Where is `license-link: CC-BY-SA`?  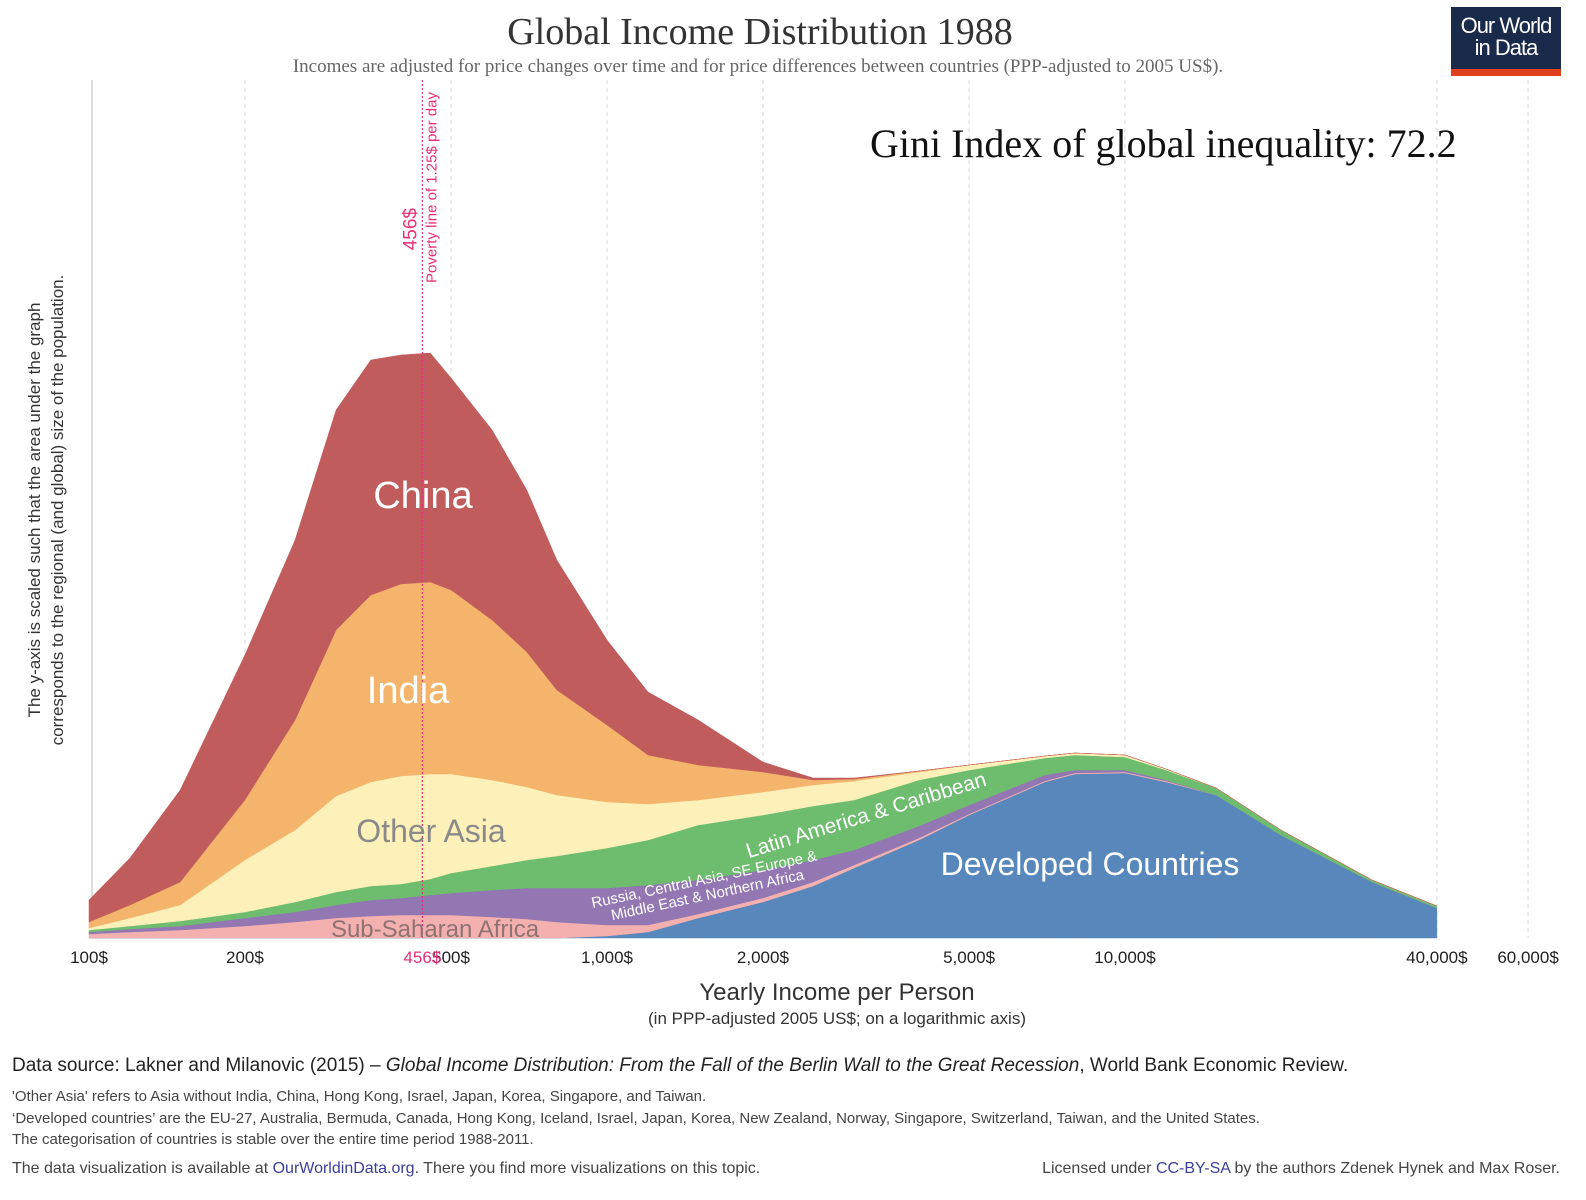 license-link: CC-BY-SA is located at coordinates (1193, 1168).